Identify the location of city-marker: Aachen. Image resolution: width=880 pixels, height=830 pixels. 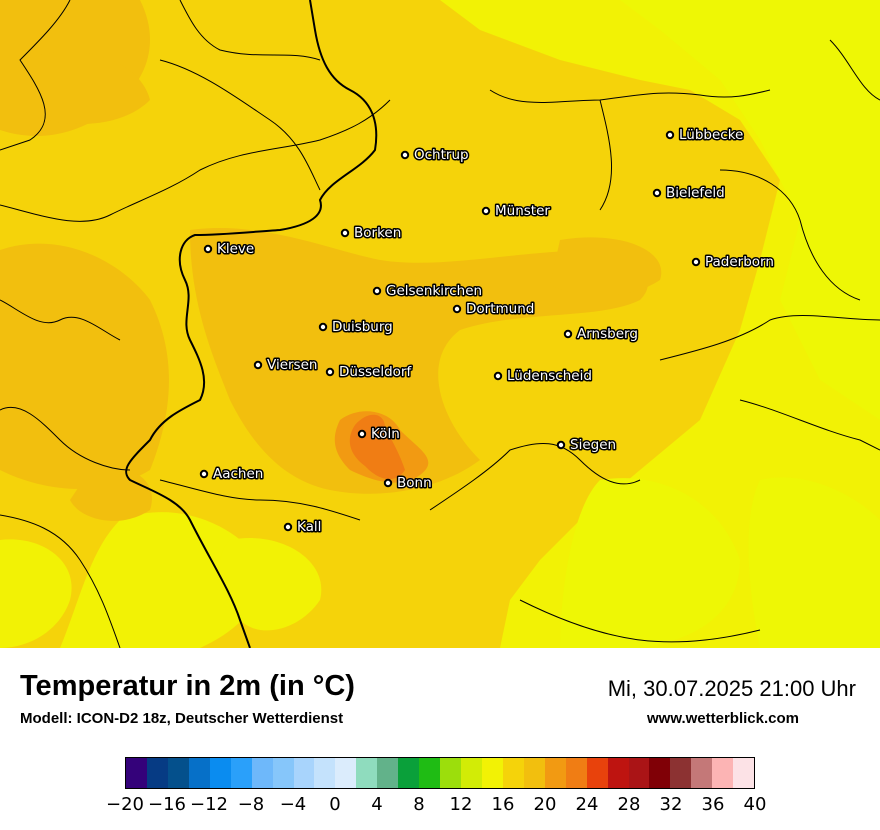
(232, 474).